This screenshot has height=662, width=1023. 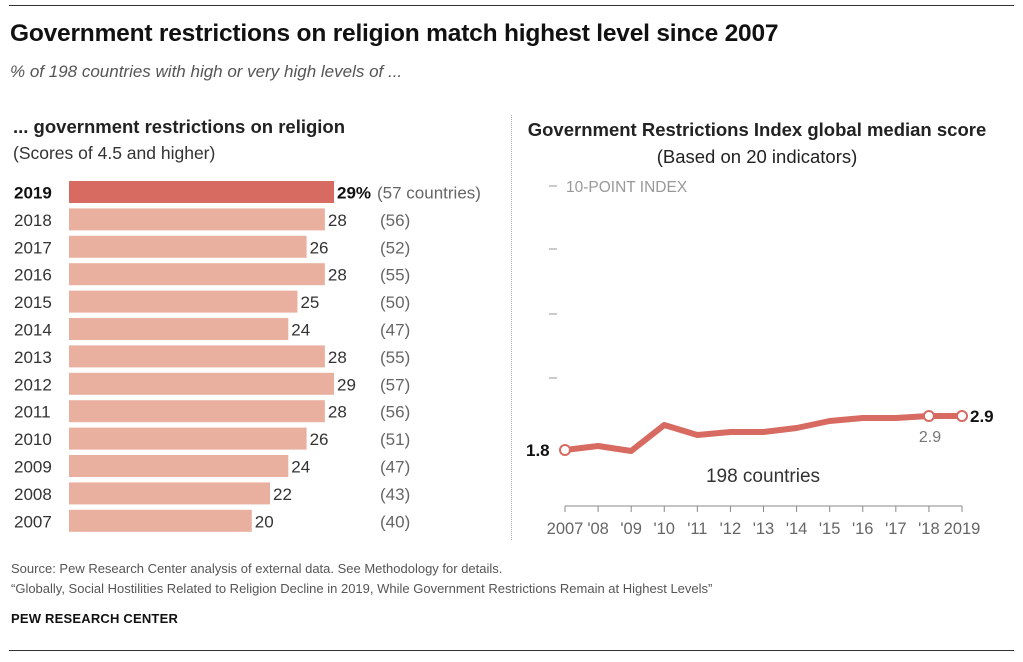 I want to click on bar-row-2008: 2008 22 (43), so click(x=212, y=493).